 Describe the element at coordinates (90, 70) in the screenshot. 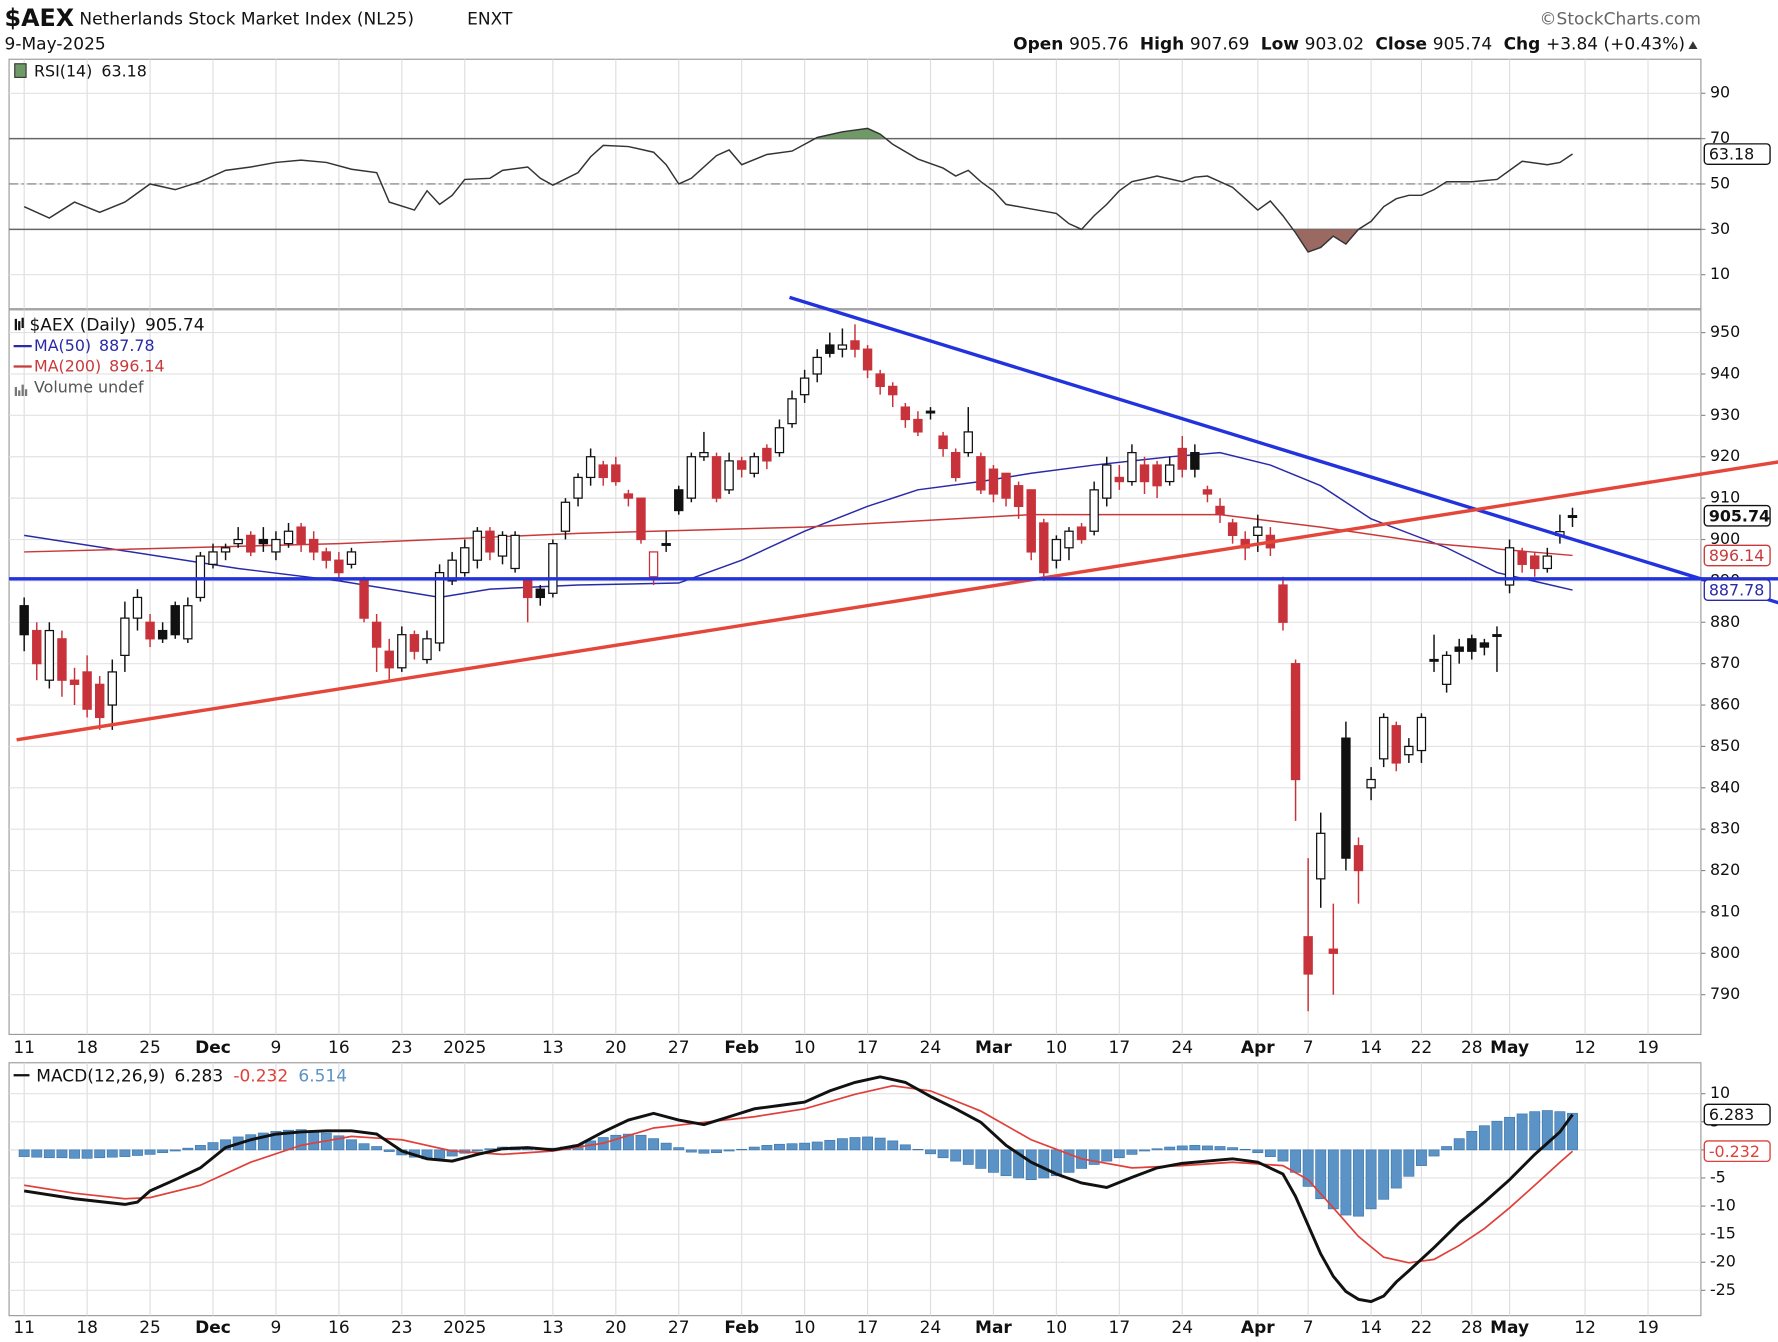

I see `legend: RSI(14) 63.18` at that location.